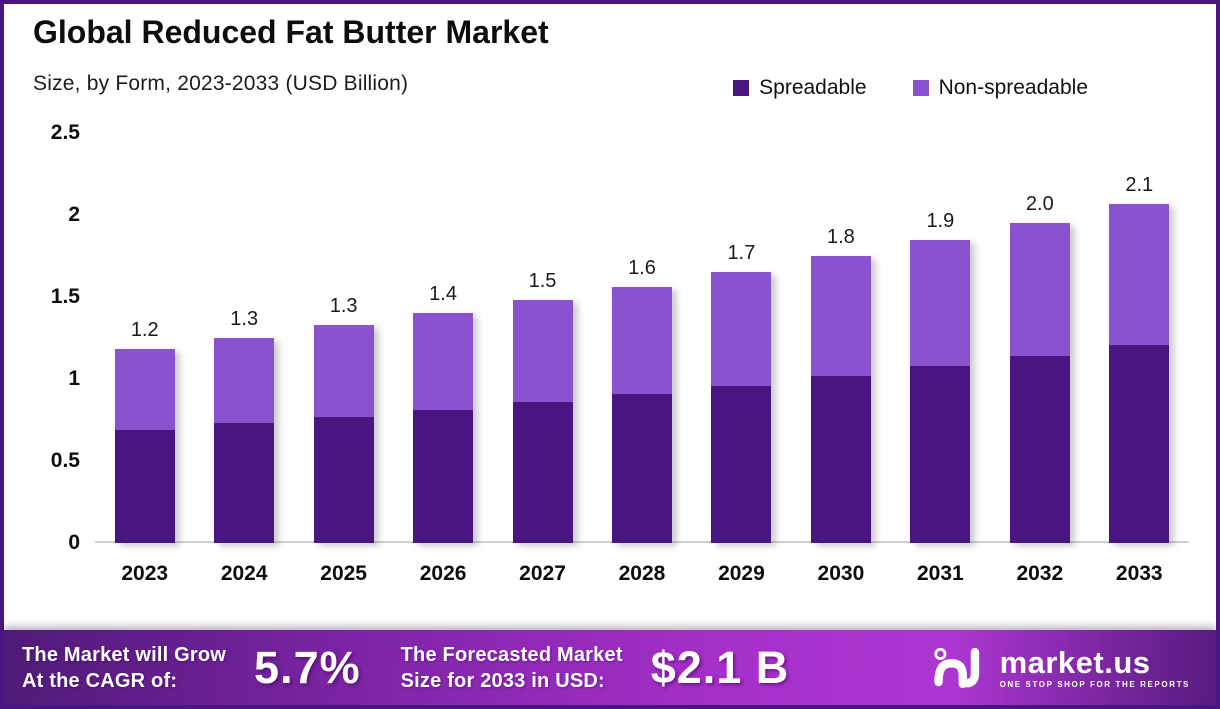 The image size is (1220, 709). I want to click on bar-stack-2025, so click(343, 433).